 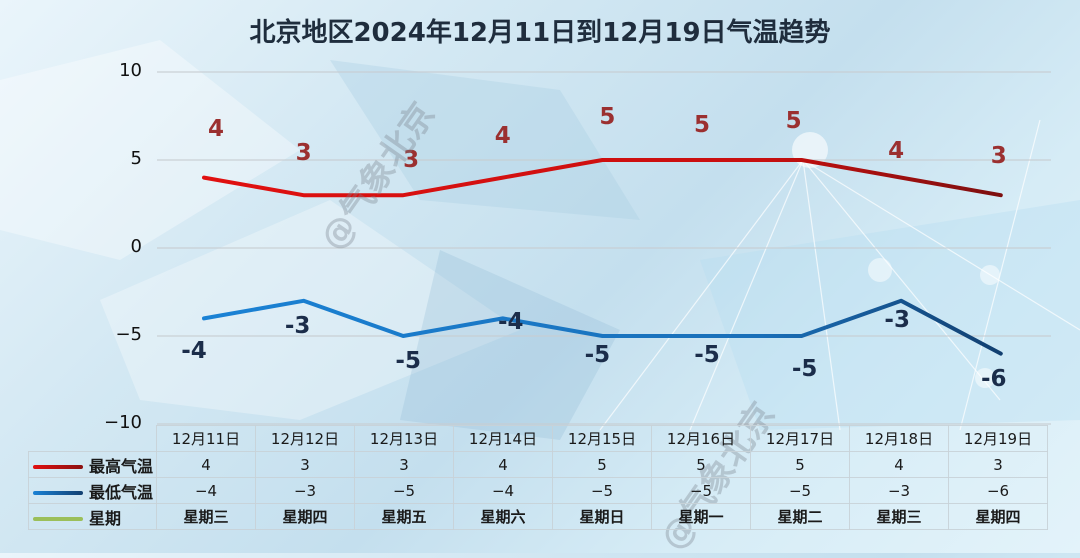 What do you see at coordinates (800, 516) in the screenshot?
I see `table-cell: 星期二` at bounding box center [800, 516].